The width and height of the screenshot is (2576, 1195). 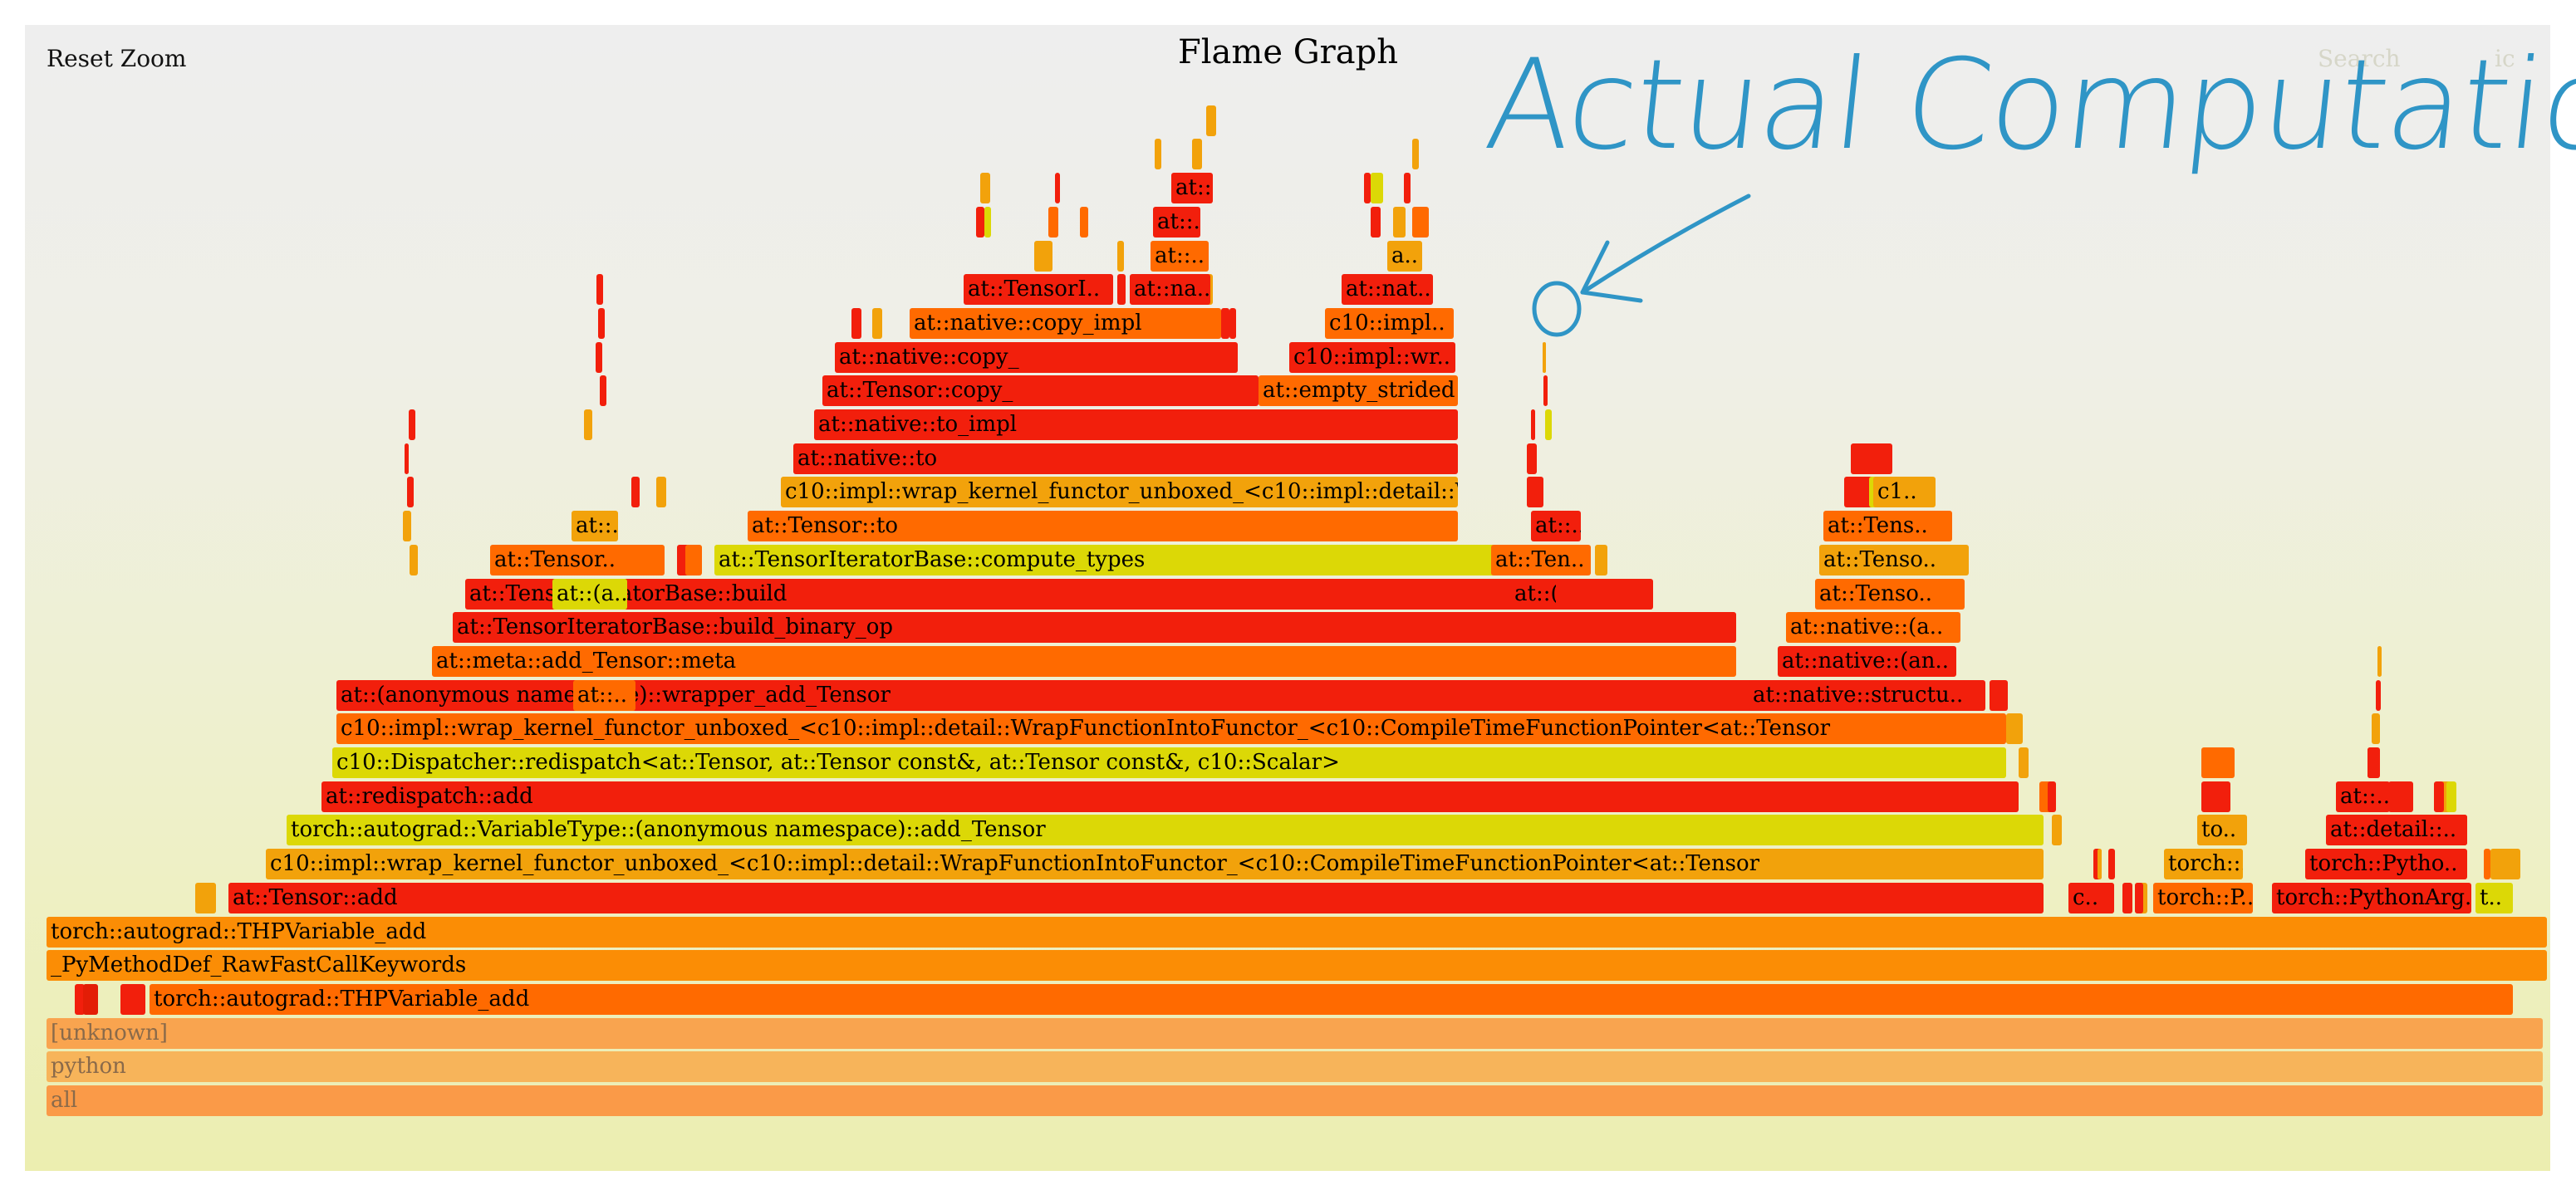 I want to click on stack-frame: at::native::(an.., so click(x=1867, y=661).